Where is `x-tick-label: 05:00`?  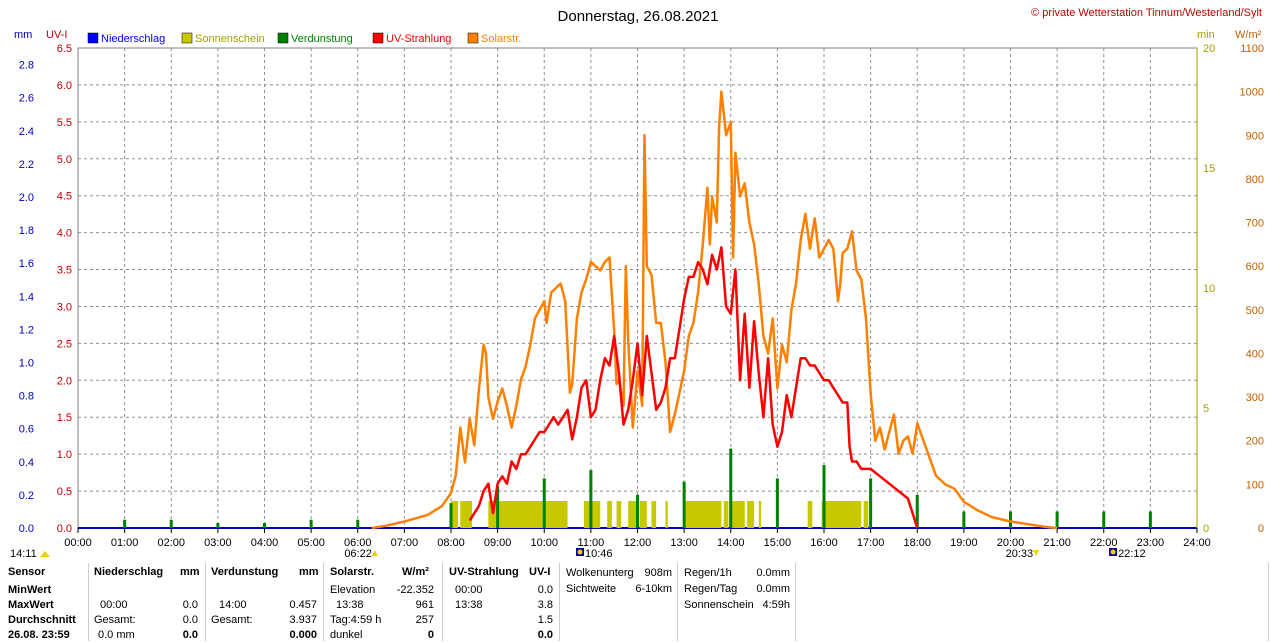 x-tick-label: 05:00 is located at coordinates (311, 543).